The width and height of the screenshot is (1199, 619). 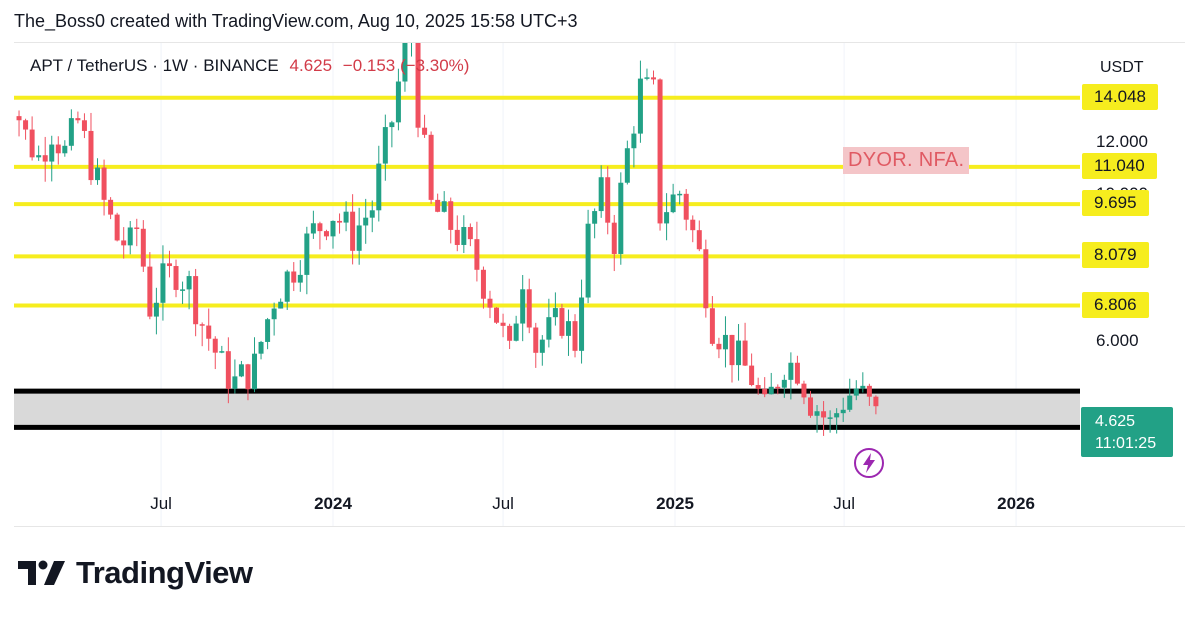 I want to click on currency-label: USDT, so click(x=1122, y=67).